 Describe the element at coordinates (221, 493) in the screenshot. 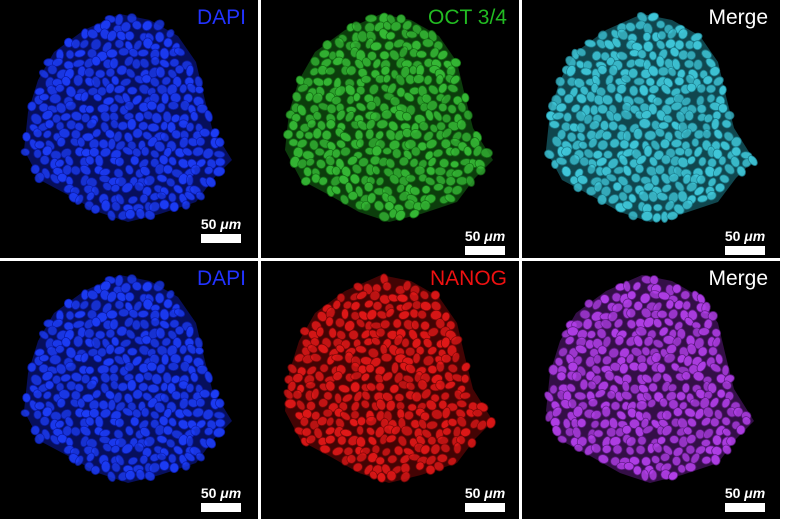

I see `scale-bar-label: 50 μm` at that location.